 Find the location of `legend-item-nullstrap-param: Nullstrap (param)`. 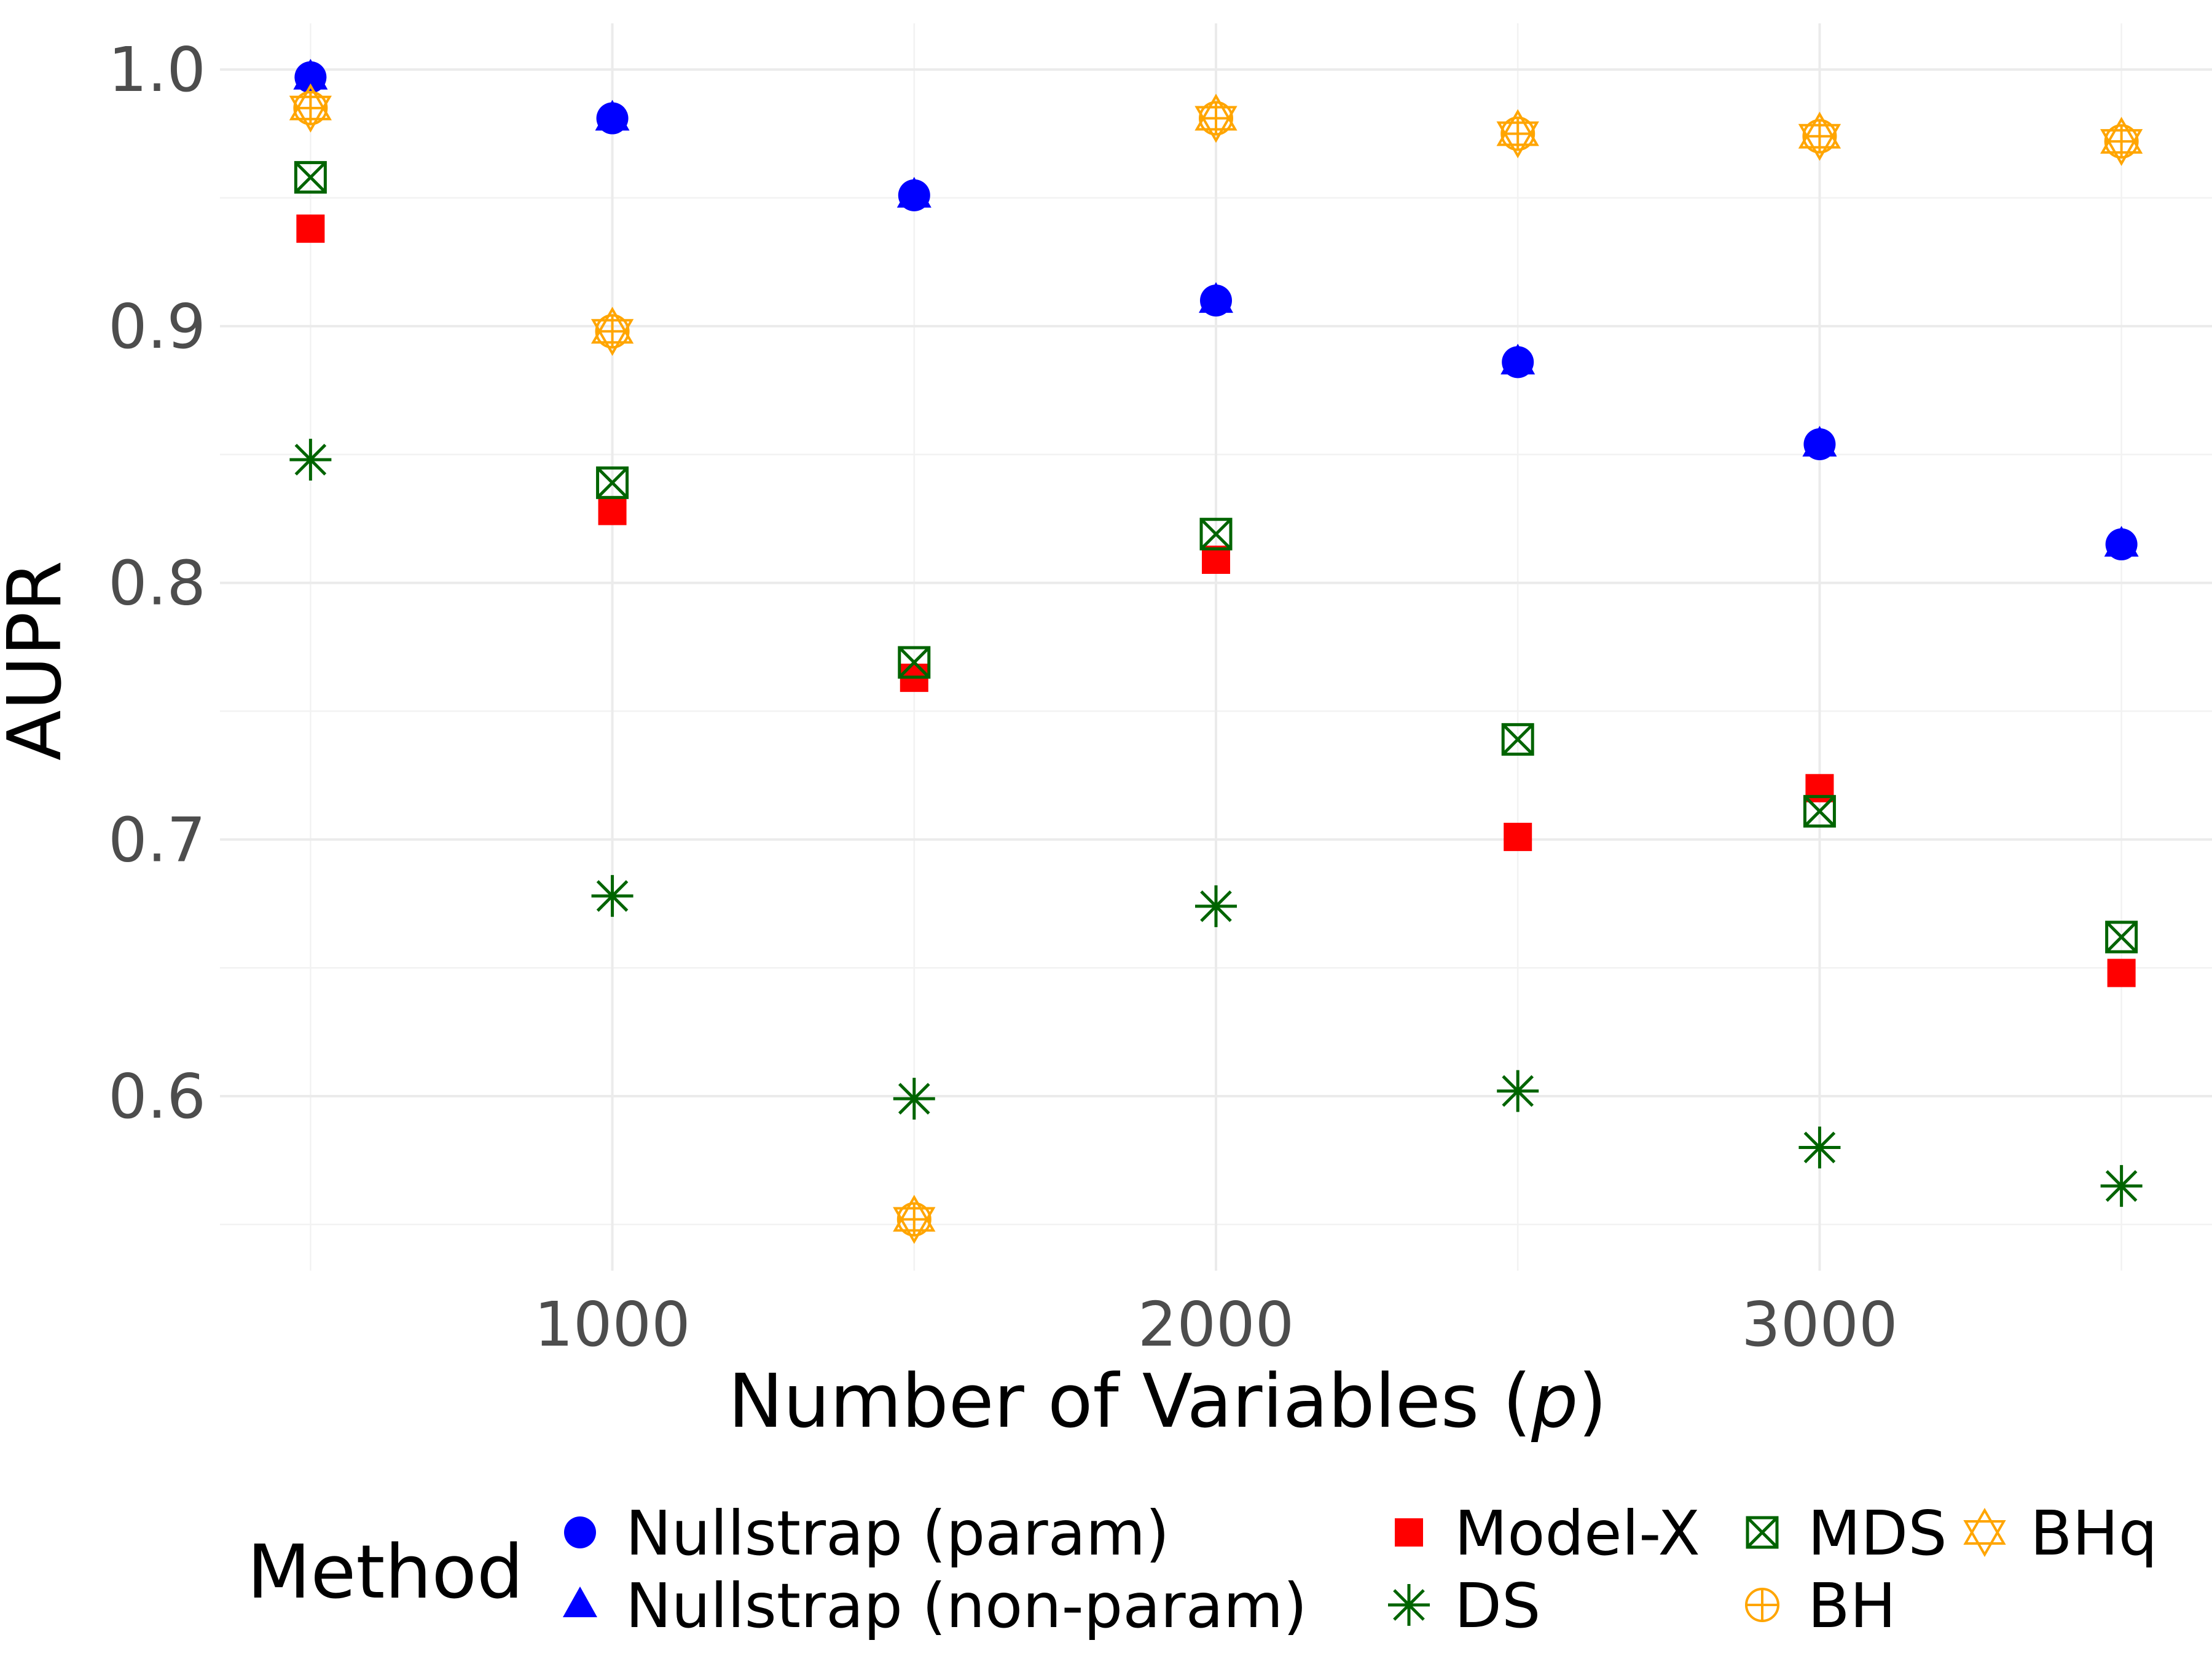

legend-item-nullstrap-param: Nullstrap (param) is located at coordinates (866, 1533).